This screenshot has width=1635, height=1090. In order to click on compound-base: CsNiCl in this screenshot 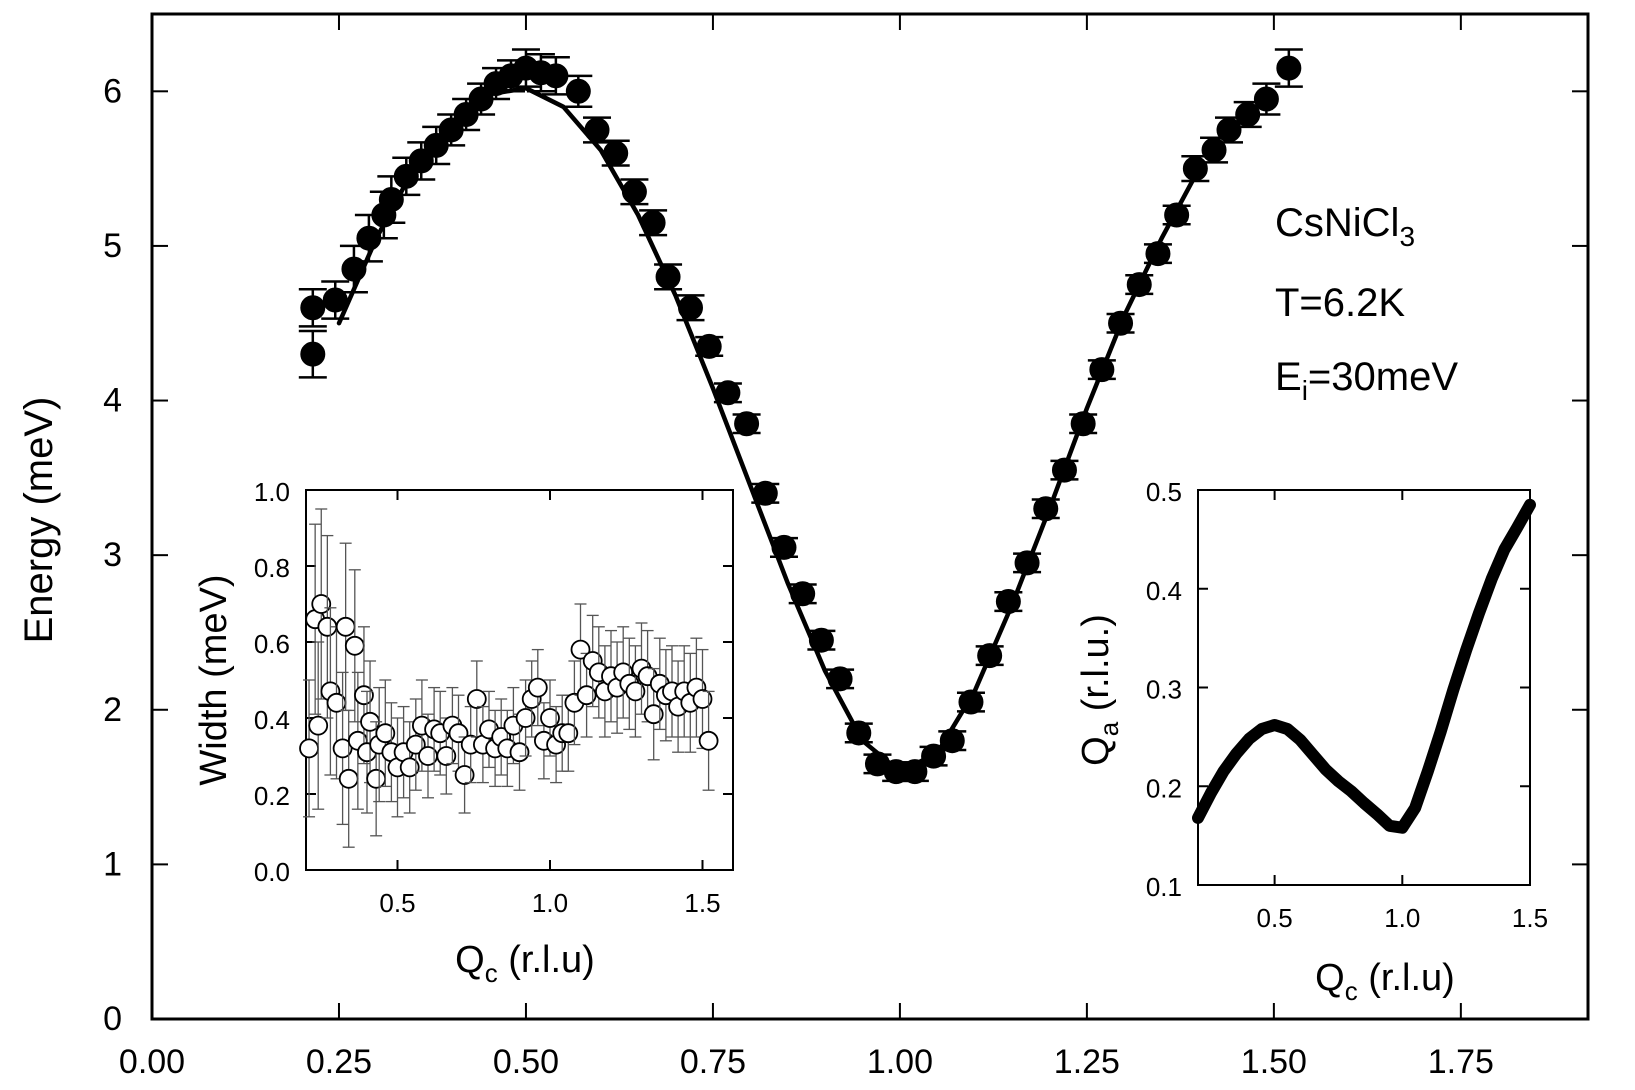, I will do `click(1337, 223)`.